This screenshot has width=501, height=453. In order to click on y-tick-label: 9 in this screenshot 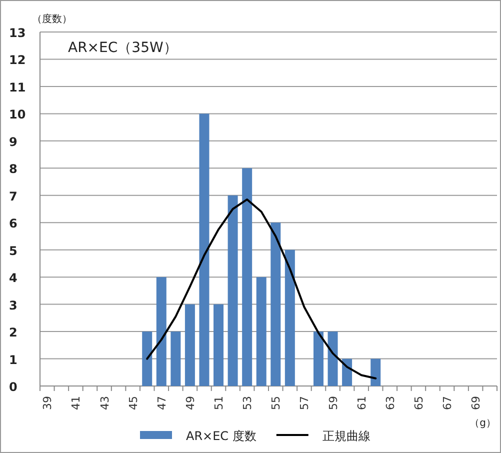, I will do `click(13, 141)`.